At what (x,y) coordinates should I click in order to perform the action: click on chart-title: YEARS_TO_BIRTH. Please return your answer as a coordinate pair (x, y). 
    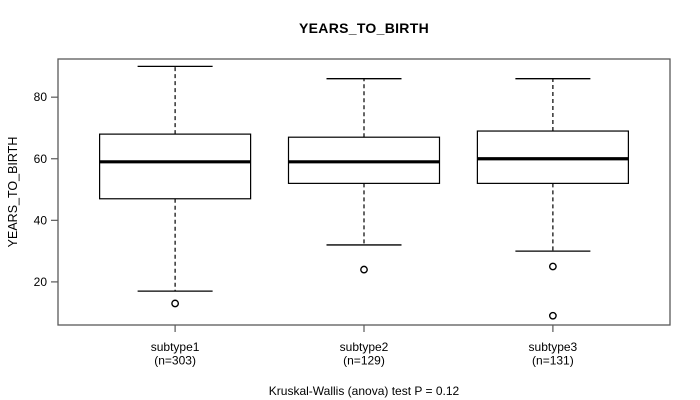
    Looking at the image, I should click on (364, 28).